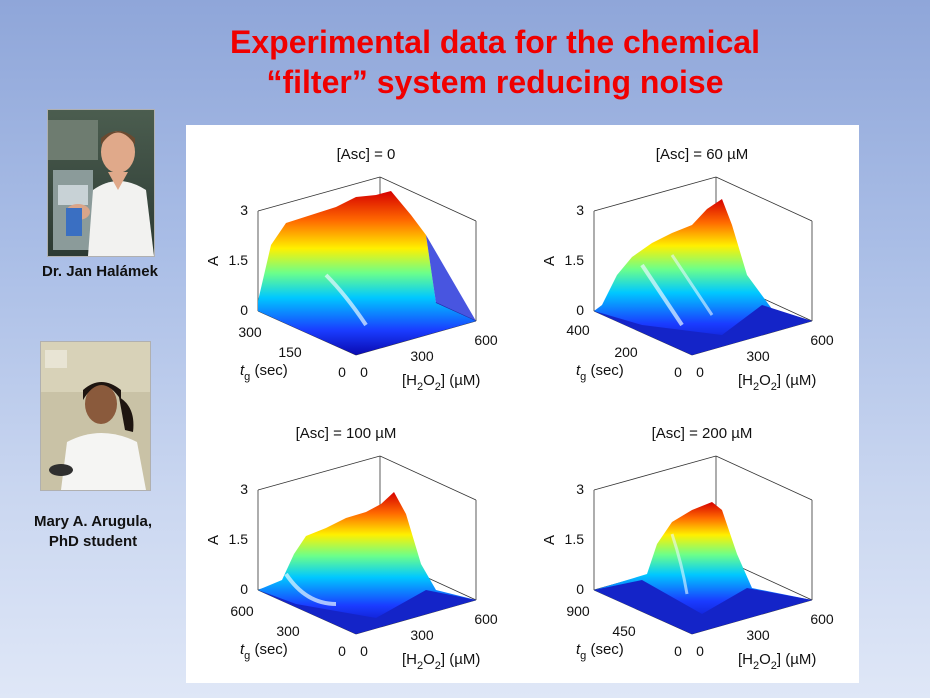 Image resolution: width=930 pixels, height=698 pixels. What do you see at coordinates (250, 332) in the screenshot?
I see `tg-tick-max: 300` at bounding box center [250, 332].